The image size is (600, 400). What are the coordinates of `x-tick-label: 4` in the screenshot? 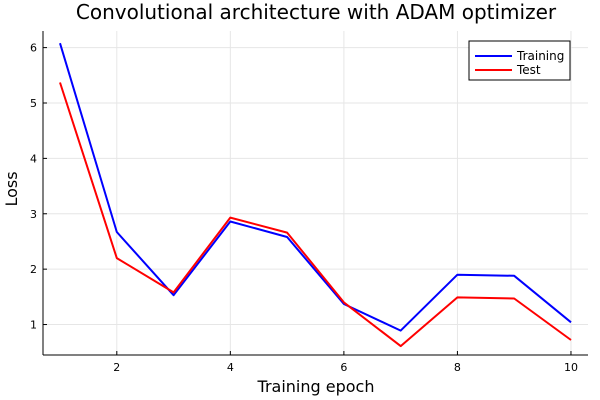 It's located at (230, 367).